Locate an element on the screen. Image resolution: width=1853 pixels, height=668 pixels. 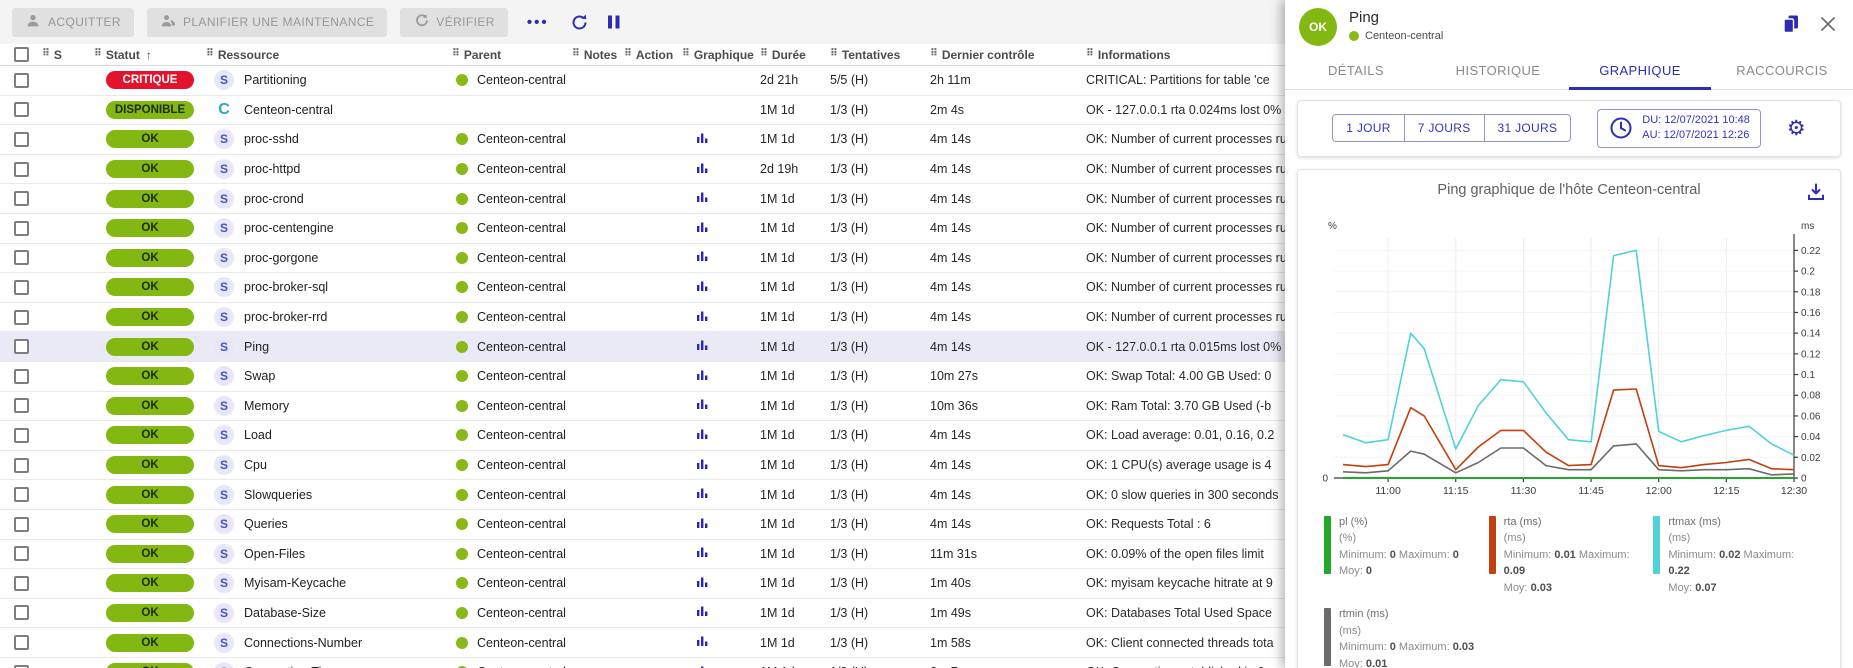
column-header-s: ⠿ S is located at coordinates (68, 55).